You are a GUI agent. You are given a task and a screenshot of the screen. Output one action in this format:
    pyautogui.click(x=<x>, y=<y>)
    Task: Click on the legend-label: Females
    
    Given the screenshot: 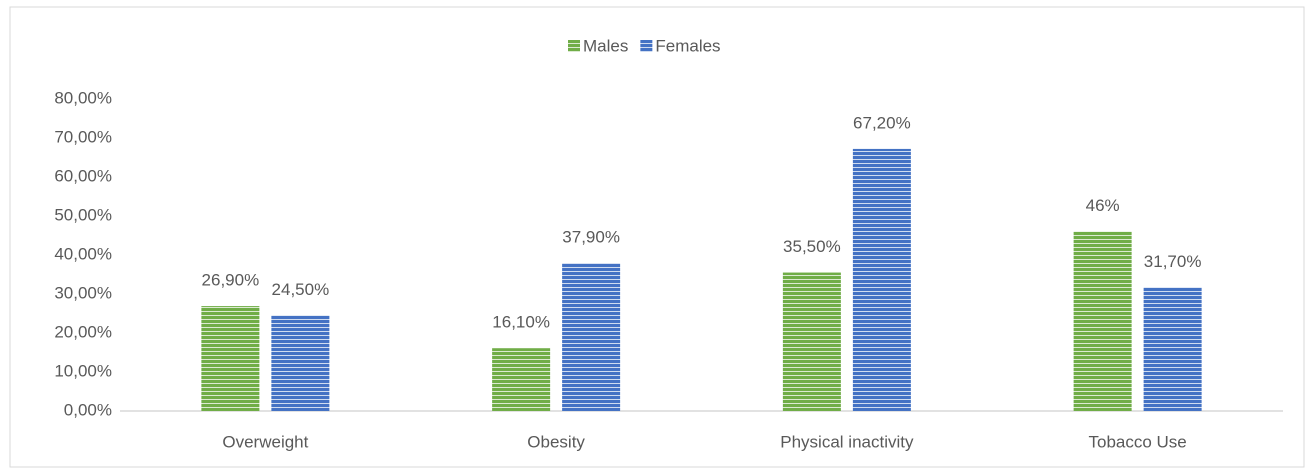 What is the action you would take?
    pyautogui.click(x=687, y=45)
    